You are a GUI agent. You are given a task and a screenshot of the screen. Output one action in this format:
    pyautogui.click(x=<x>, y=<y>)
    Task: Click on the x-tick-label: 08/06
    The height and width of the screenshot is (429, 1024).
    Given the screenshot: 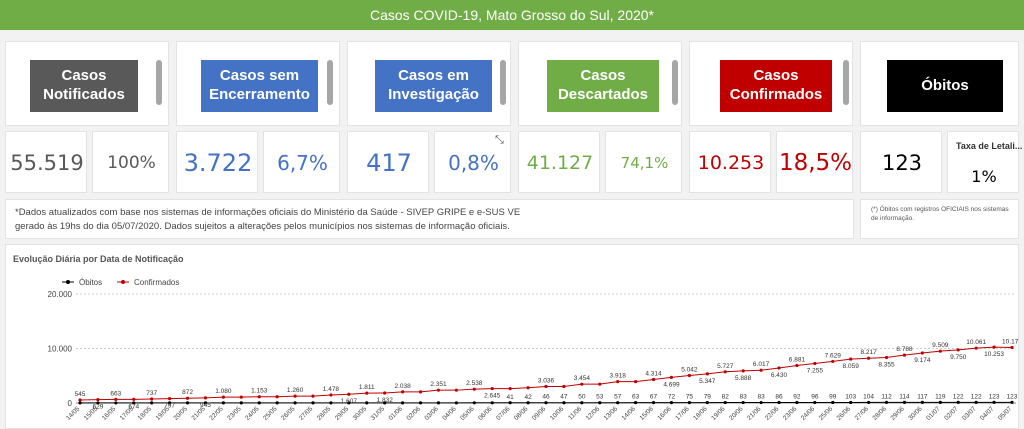 What is the action you would take?
    pyautogui.click(x=521, y=413)
    